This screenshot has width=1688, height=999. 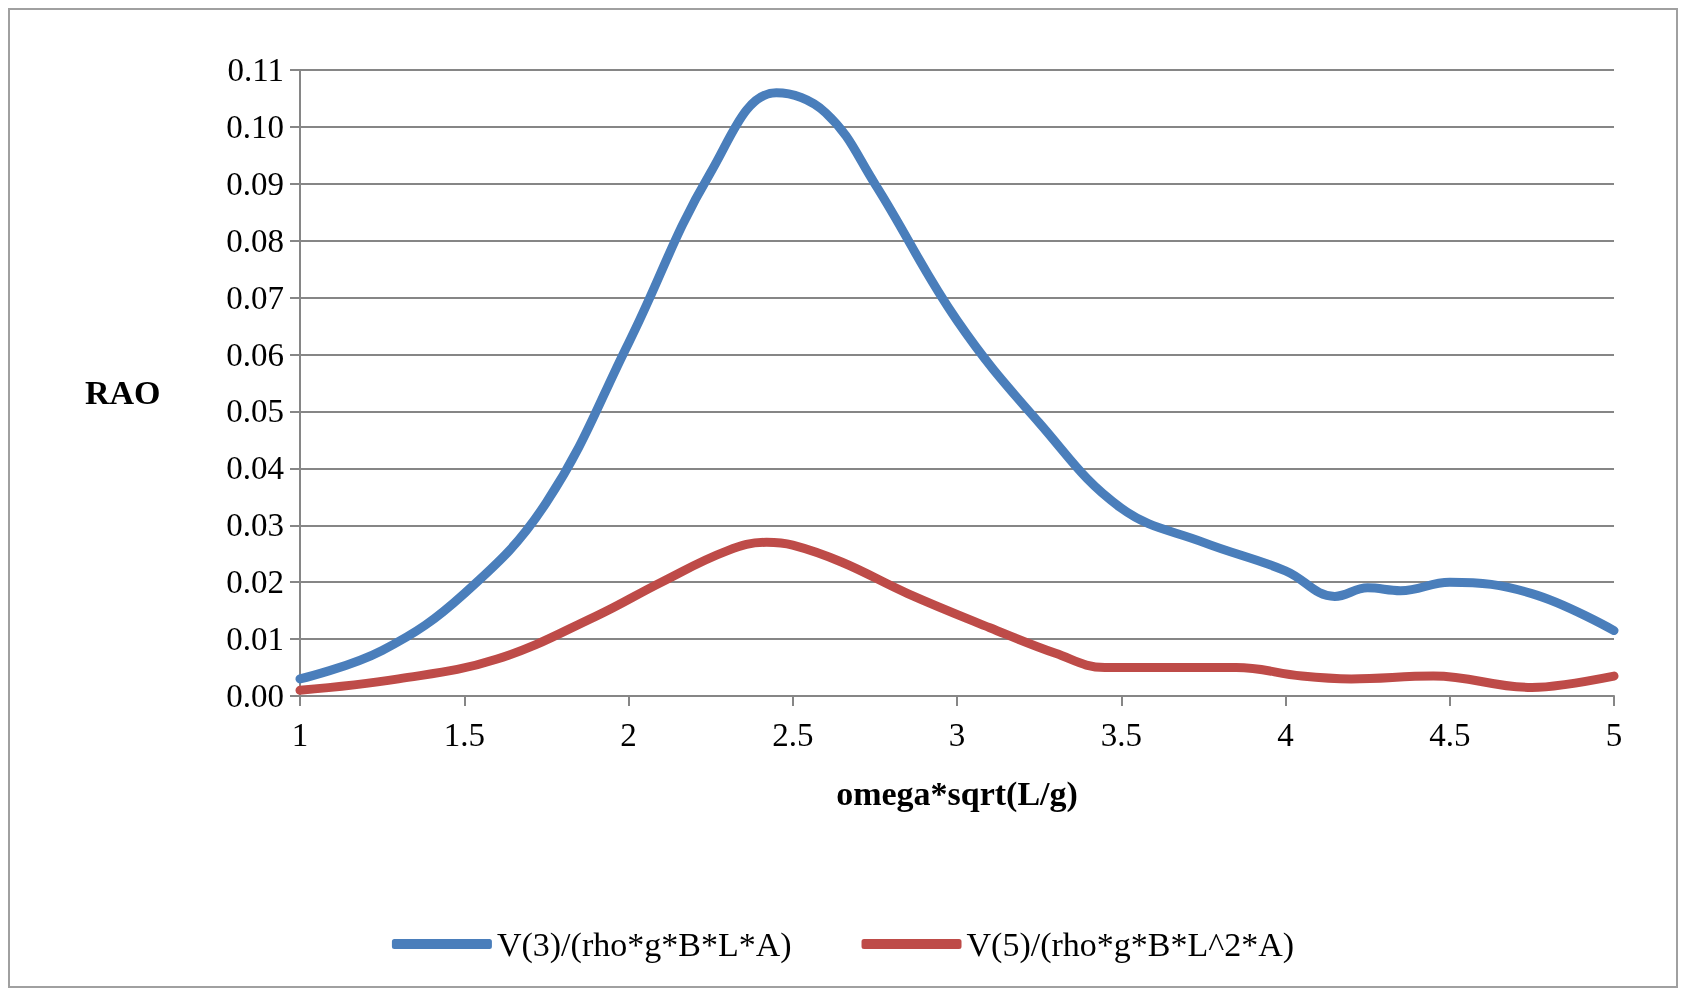 I want to click on y-tick-label: 0.09, so click(x=255, y=183).